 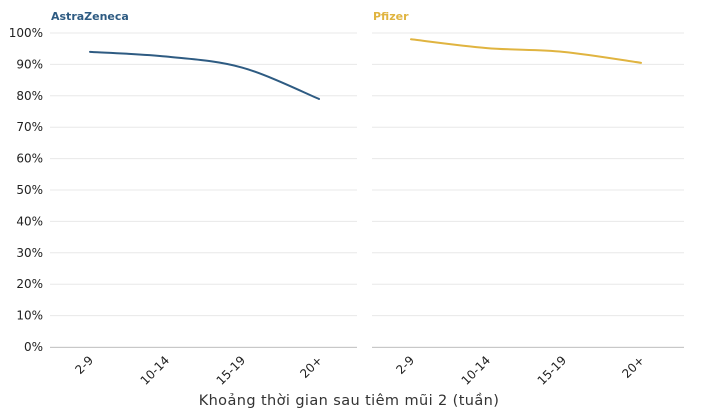 What do you see at coordinates (29, 127) in the screenshot?
I see `y-tick-label: 70%` at bounding box center [29, 127].